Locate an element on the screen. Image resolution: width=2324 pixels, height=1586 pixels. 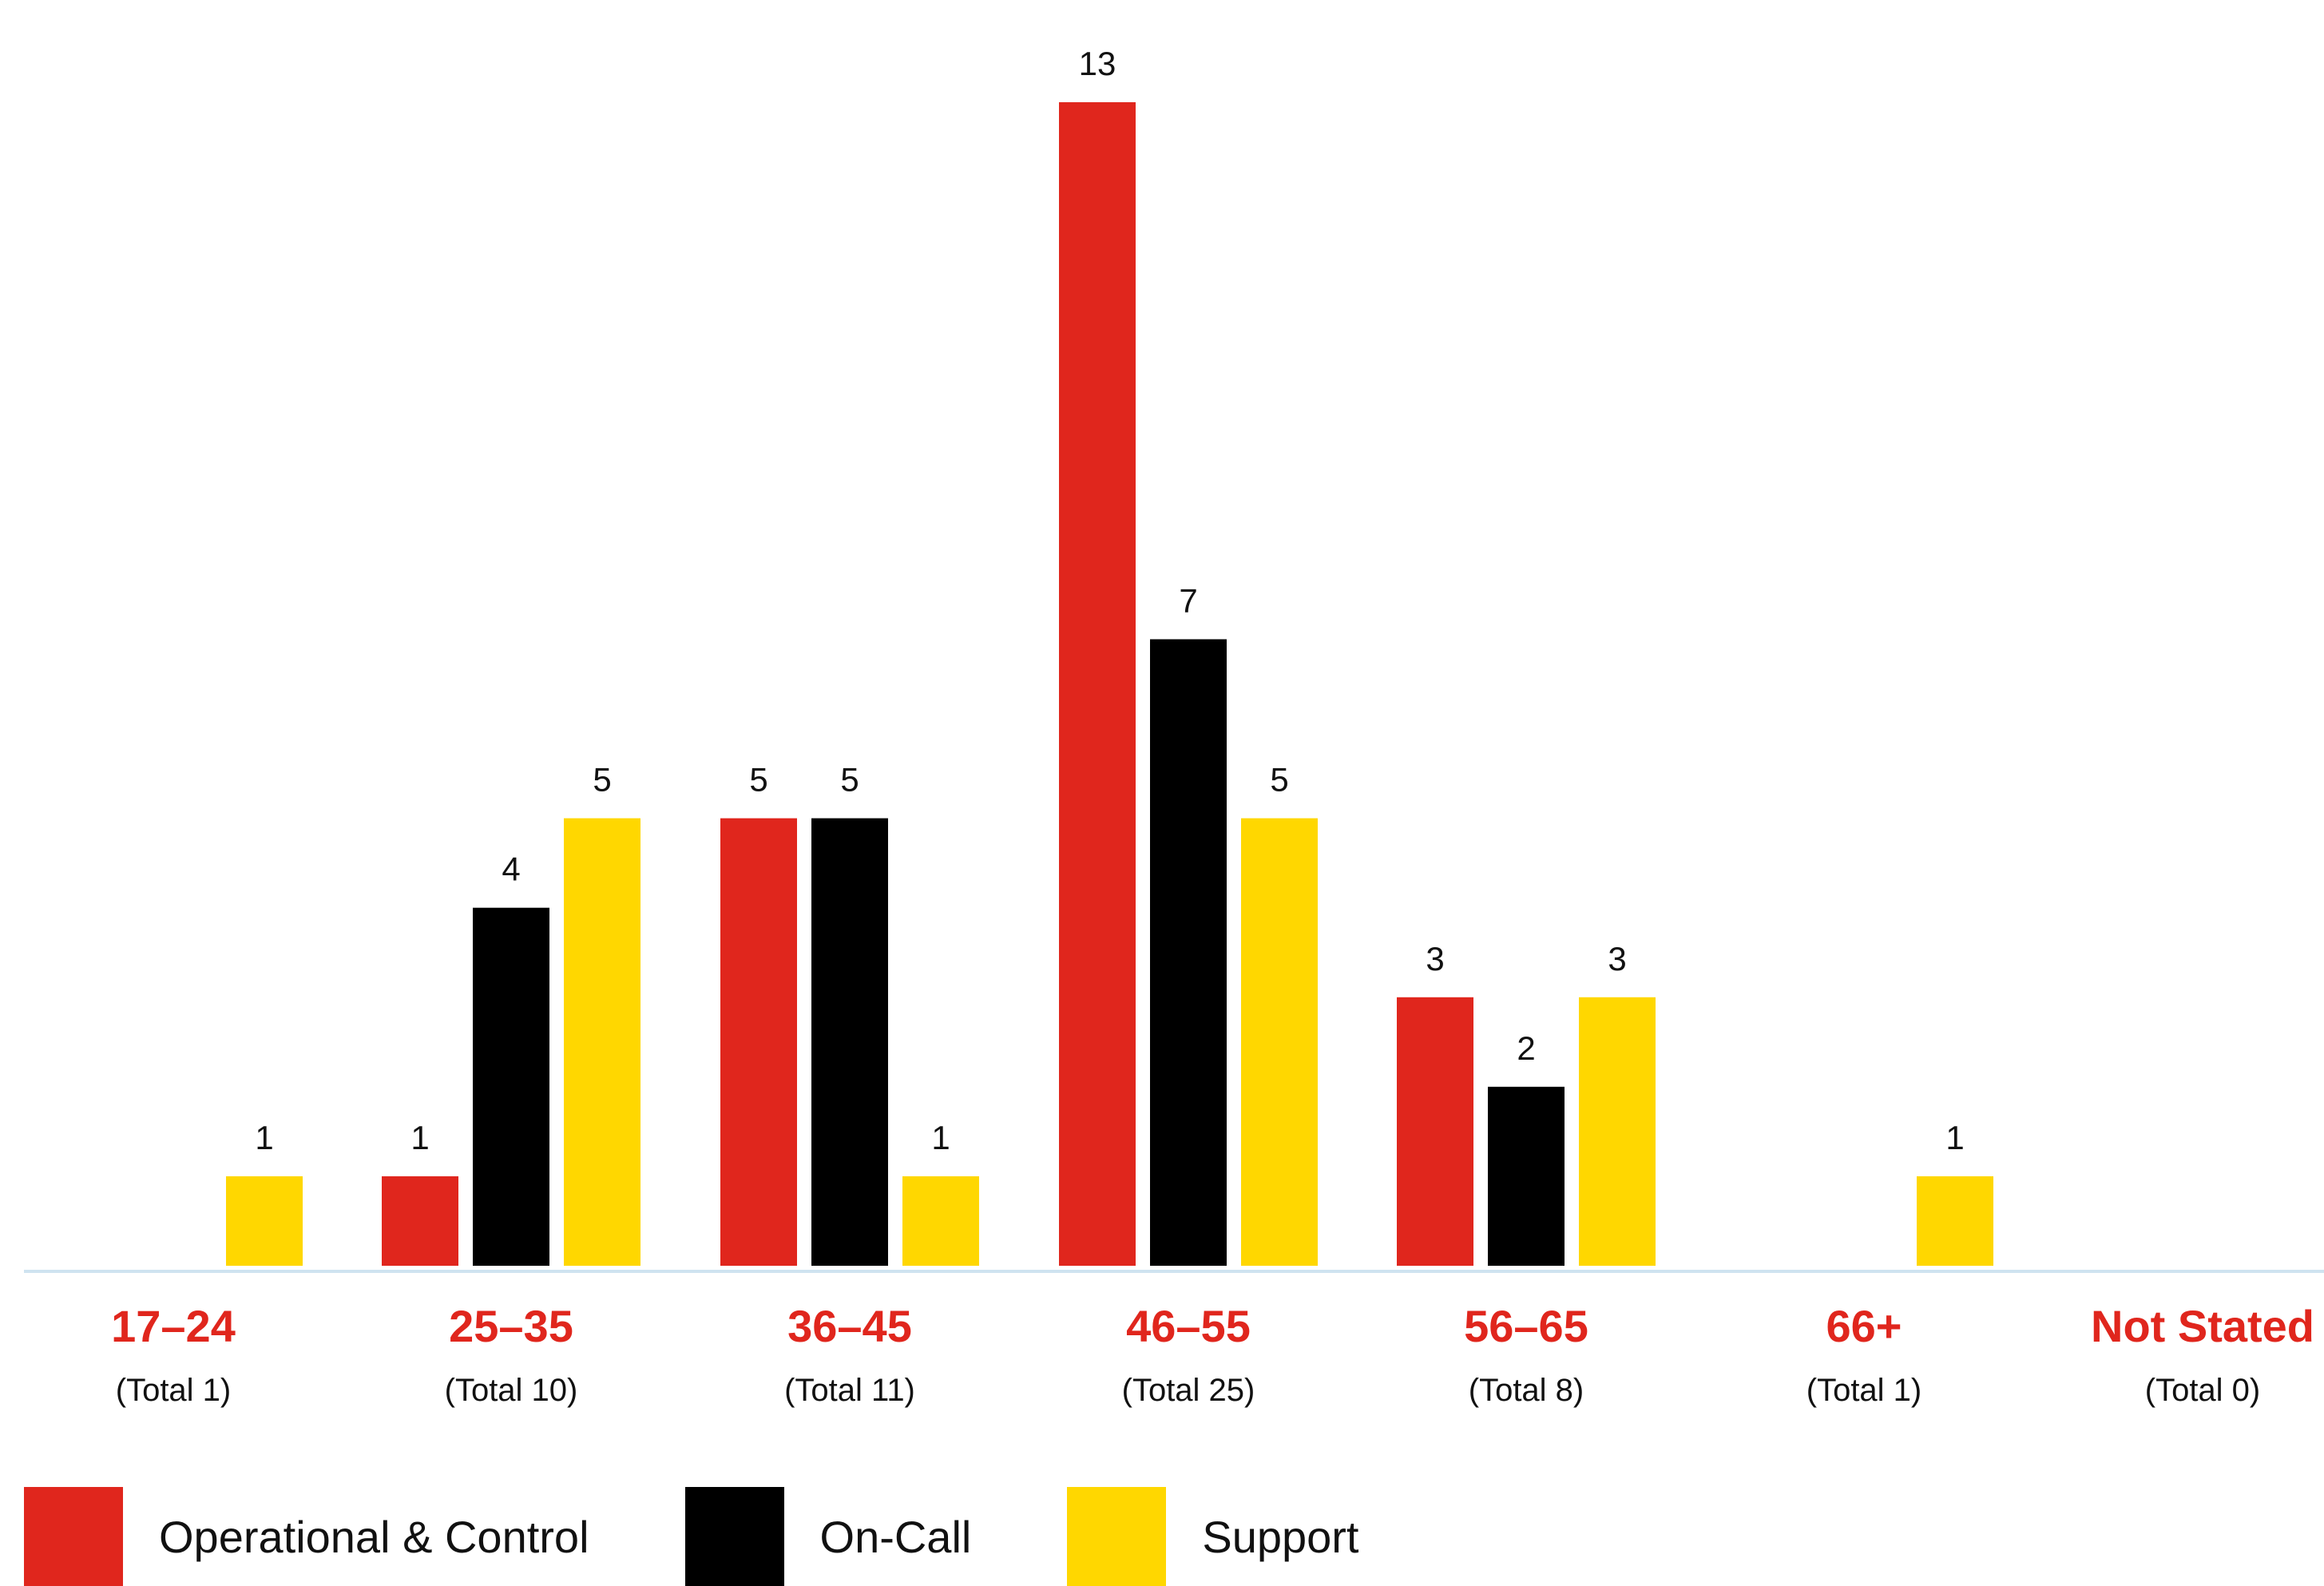
legend-item-on-call: On-Call is located at coordinates (828, 1536).